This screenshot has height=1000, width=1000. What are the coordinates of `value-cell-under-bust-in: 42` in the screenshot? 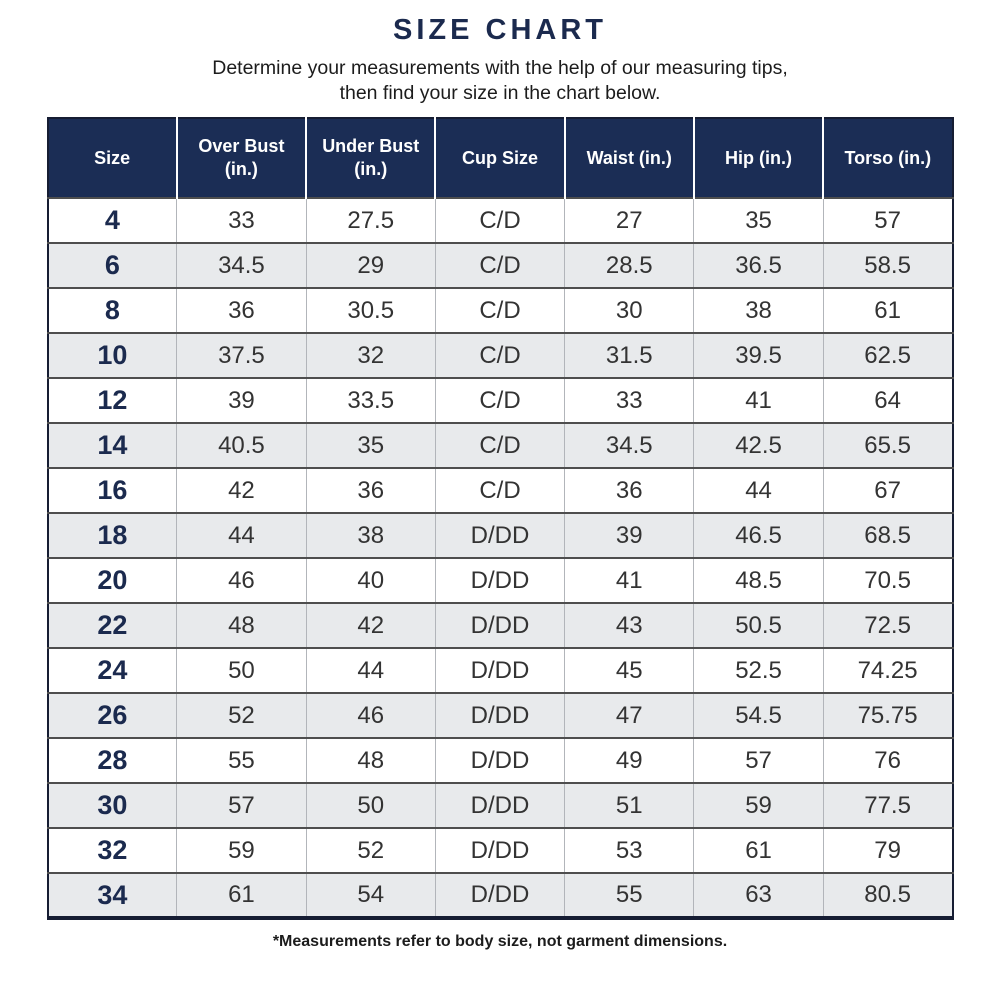 It's located at (371, 625).